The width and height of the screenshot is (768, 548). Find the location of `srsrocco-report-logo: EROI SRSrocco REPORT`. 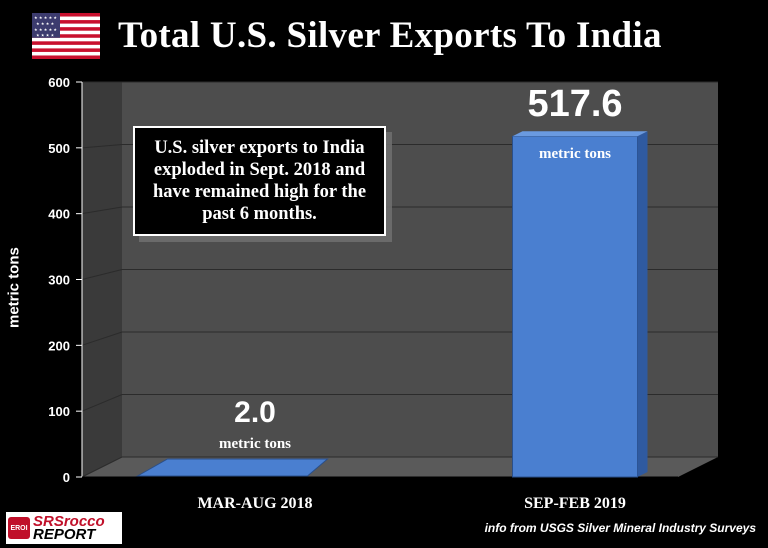

srsrocco-report-logo: EROI SRSrocco REPORT is located at coordinates (64, 528).